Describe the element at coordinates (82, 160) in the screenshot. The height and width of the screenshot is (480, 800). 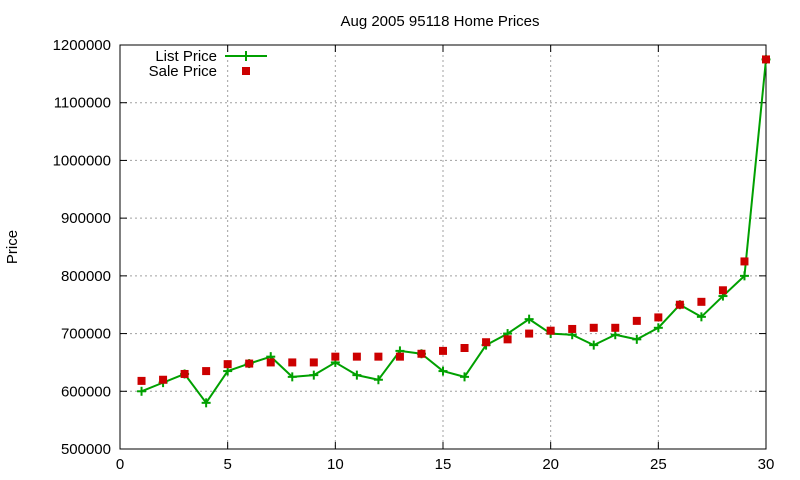
I see `y-tick-label: 1000000` at that location.